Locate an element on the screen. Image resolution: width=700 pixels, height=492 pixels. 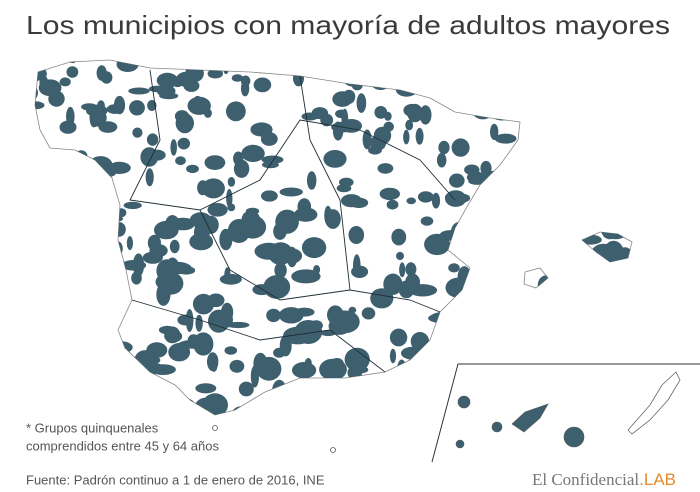
footnote-line: * Grupos quinquenales is located at coordinates (92, 427).